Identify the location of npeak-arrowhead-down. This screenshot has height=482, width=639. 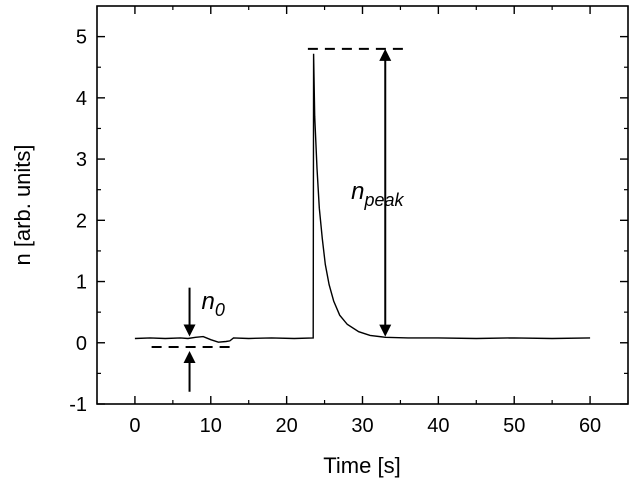
(385, 330).